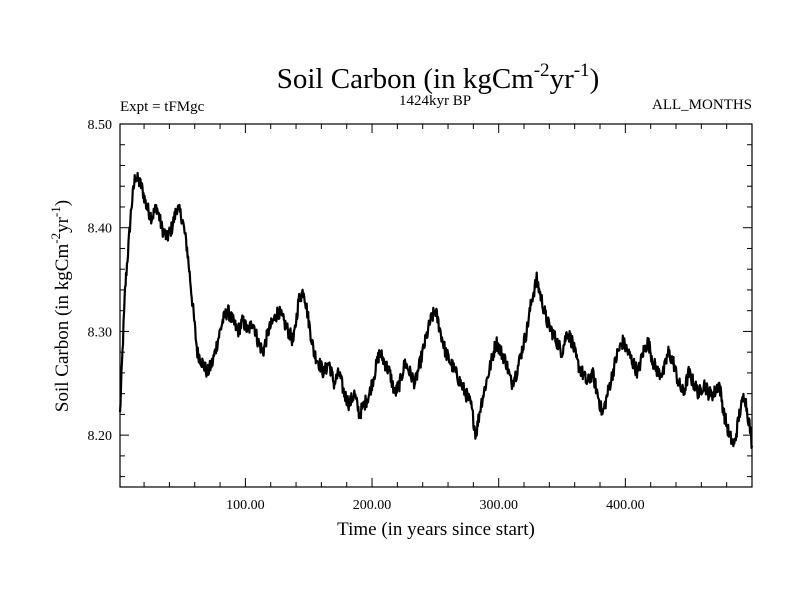 This screenshot has height=600, width=800. Describe the element at coordinates (498, 505) in the screenshot. I see `x-tick-label: 300.00` at that location.